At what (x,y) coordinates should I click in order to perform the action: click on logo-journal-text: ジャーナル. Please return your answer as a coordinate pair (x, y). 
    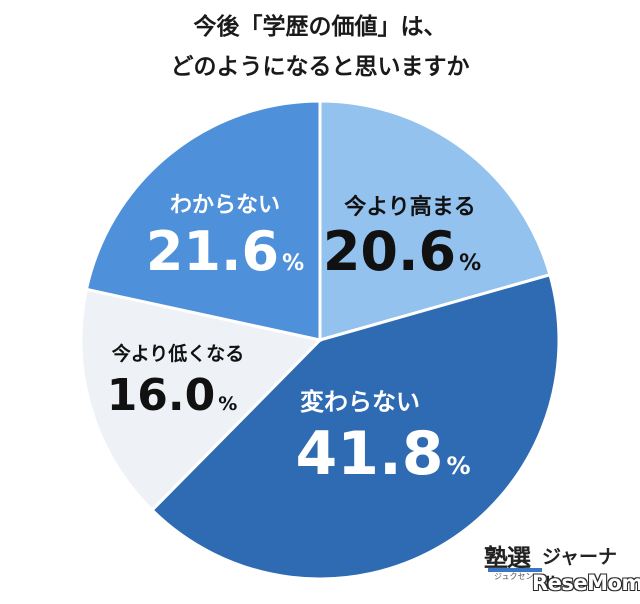
    Looking at the image, I should click on (580, 570).